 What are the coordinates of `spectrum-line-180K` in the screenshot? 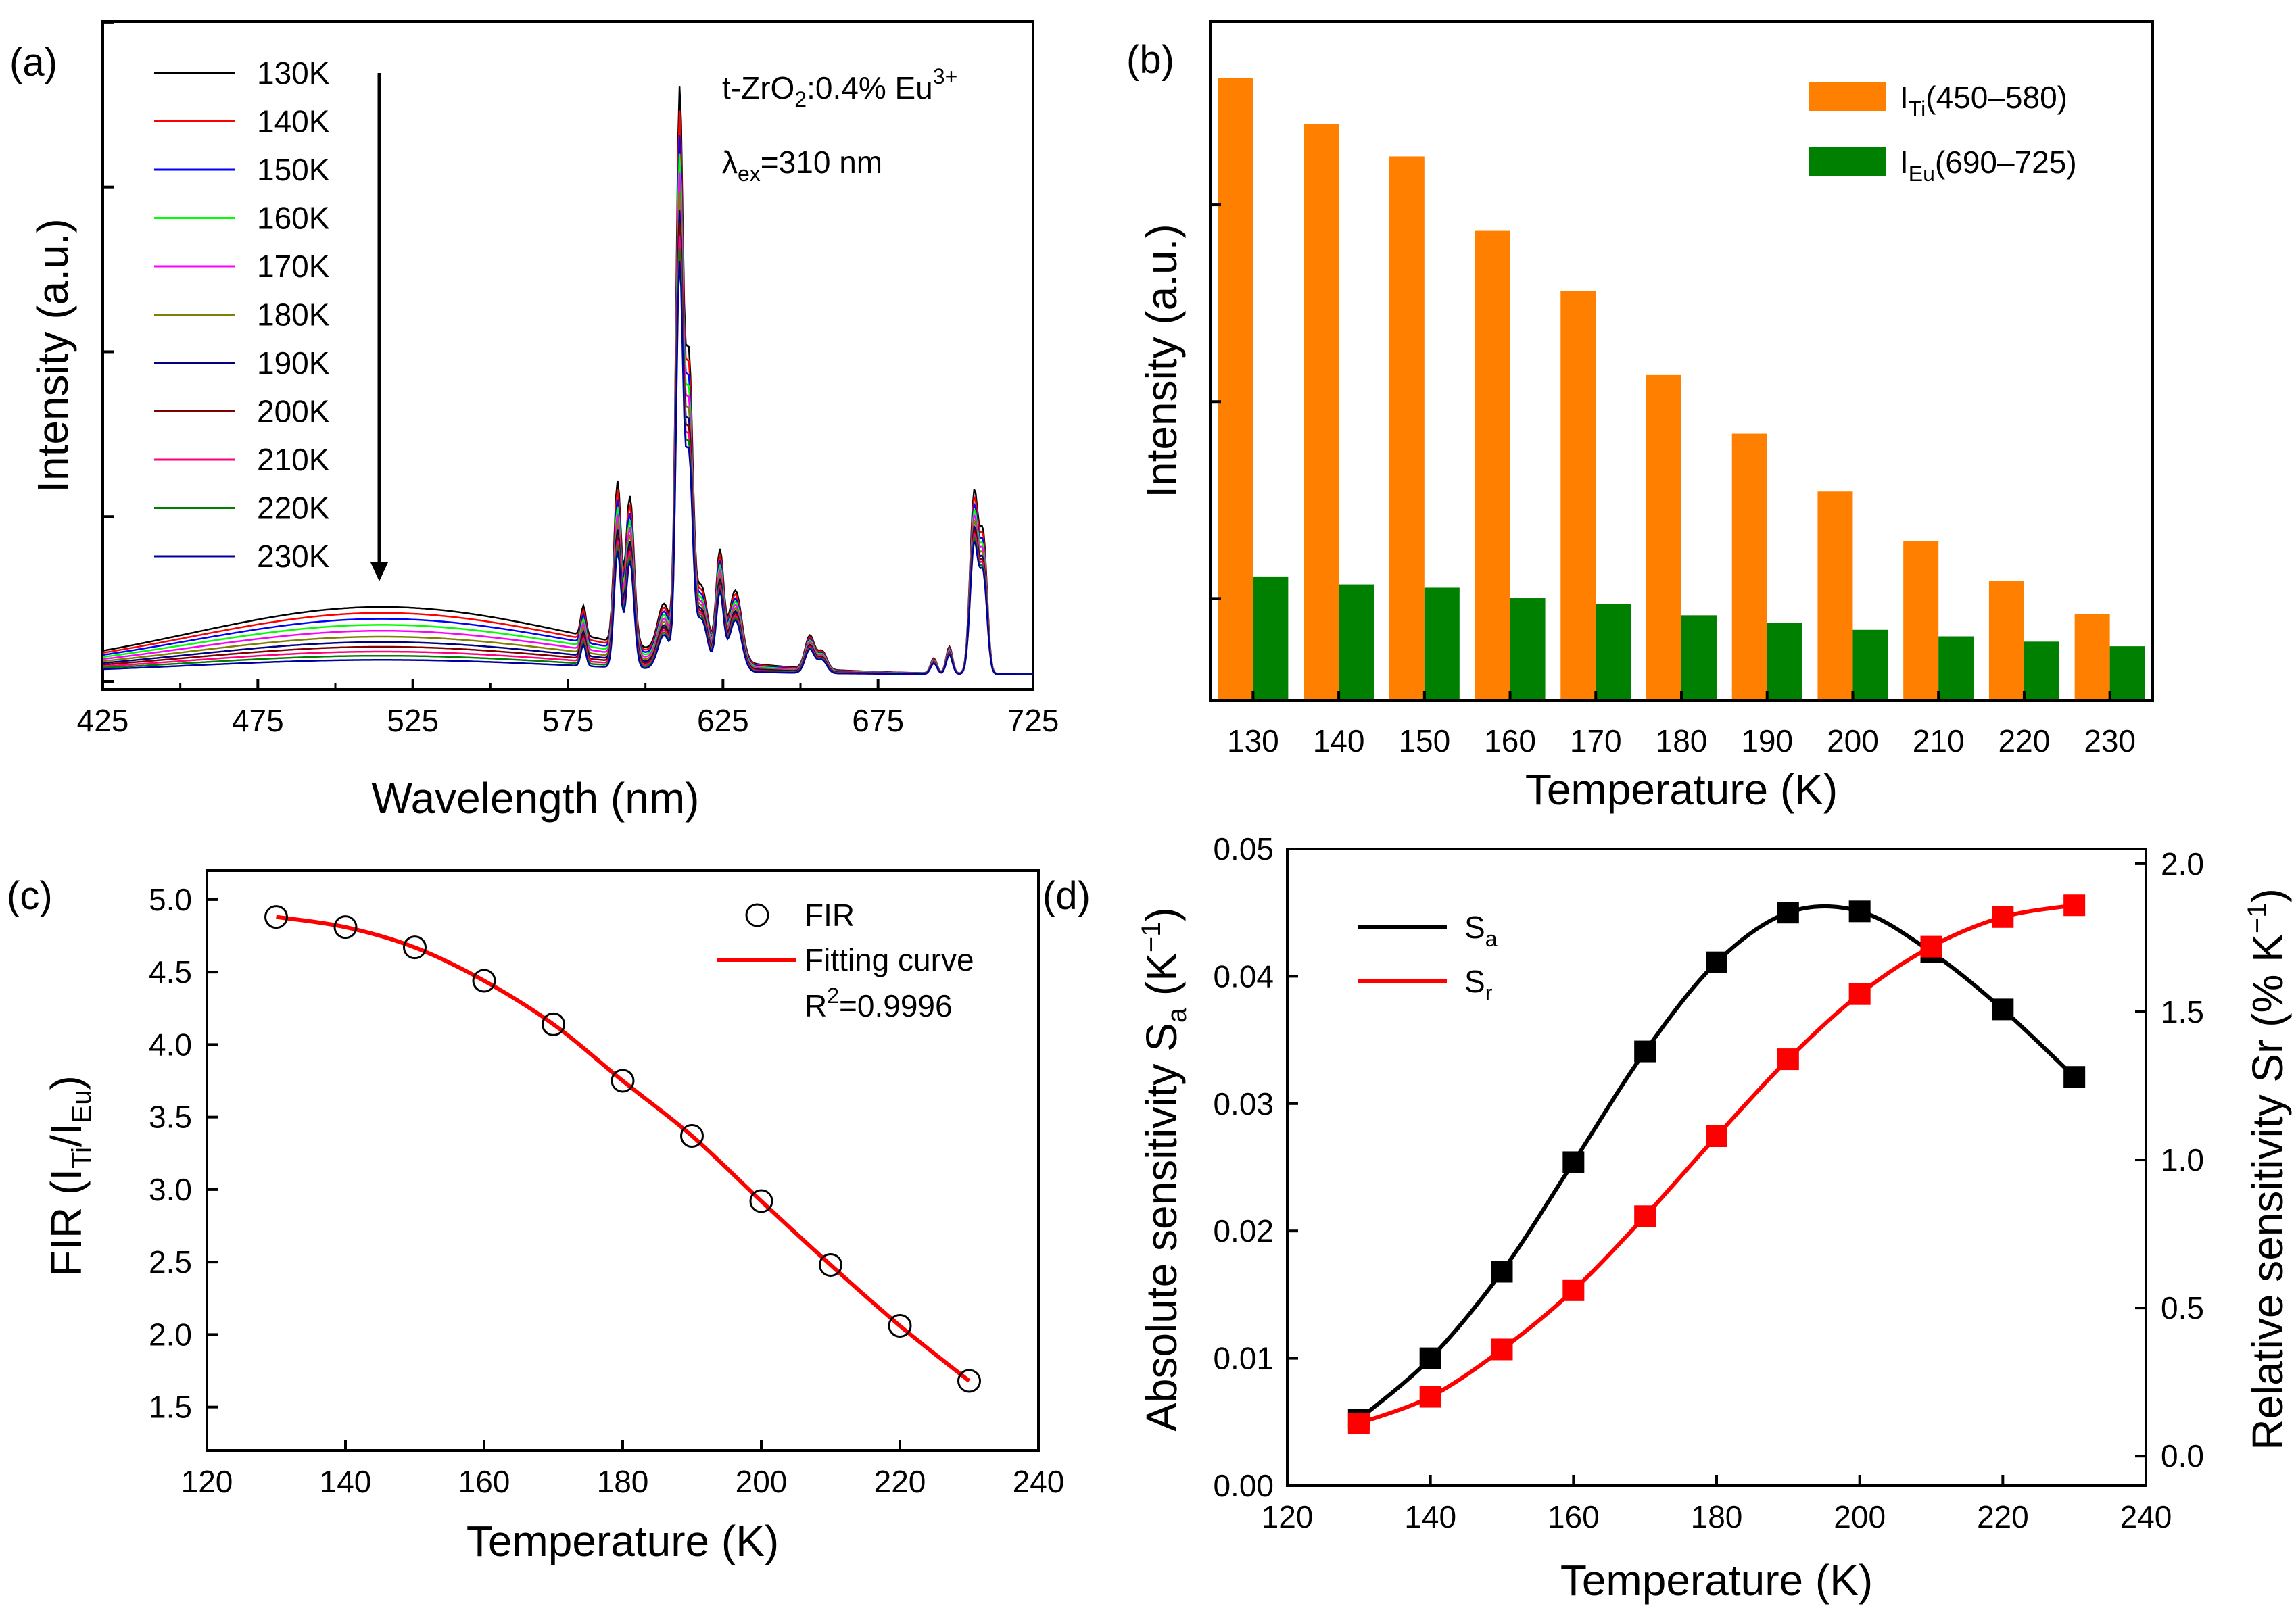 It's located at (567, 433).